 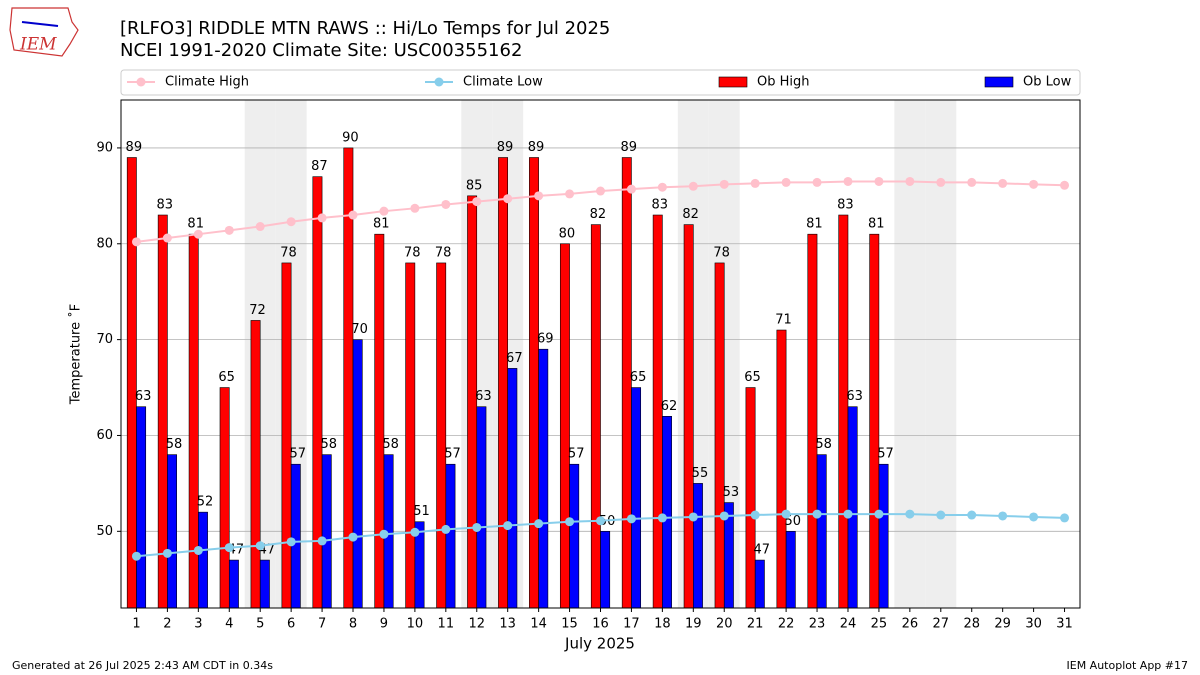 I want to click on x-tick-label: 5, so click(x=260, y=624).